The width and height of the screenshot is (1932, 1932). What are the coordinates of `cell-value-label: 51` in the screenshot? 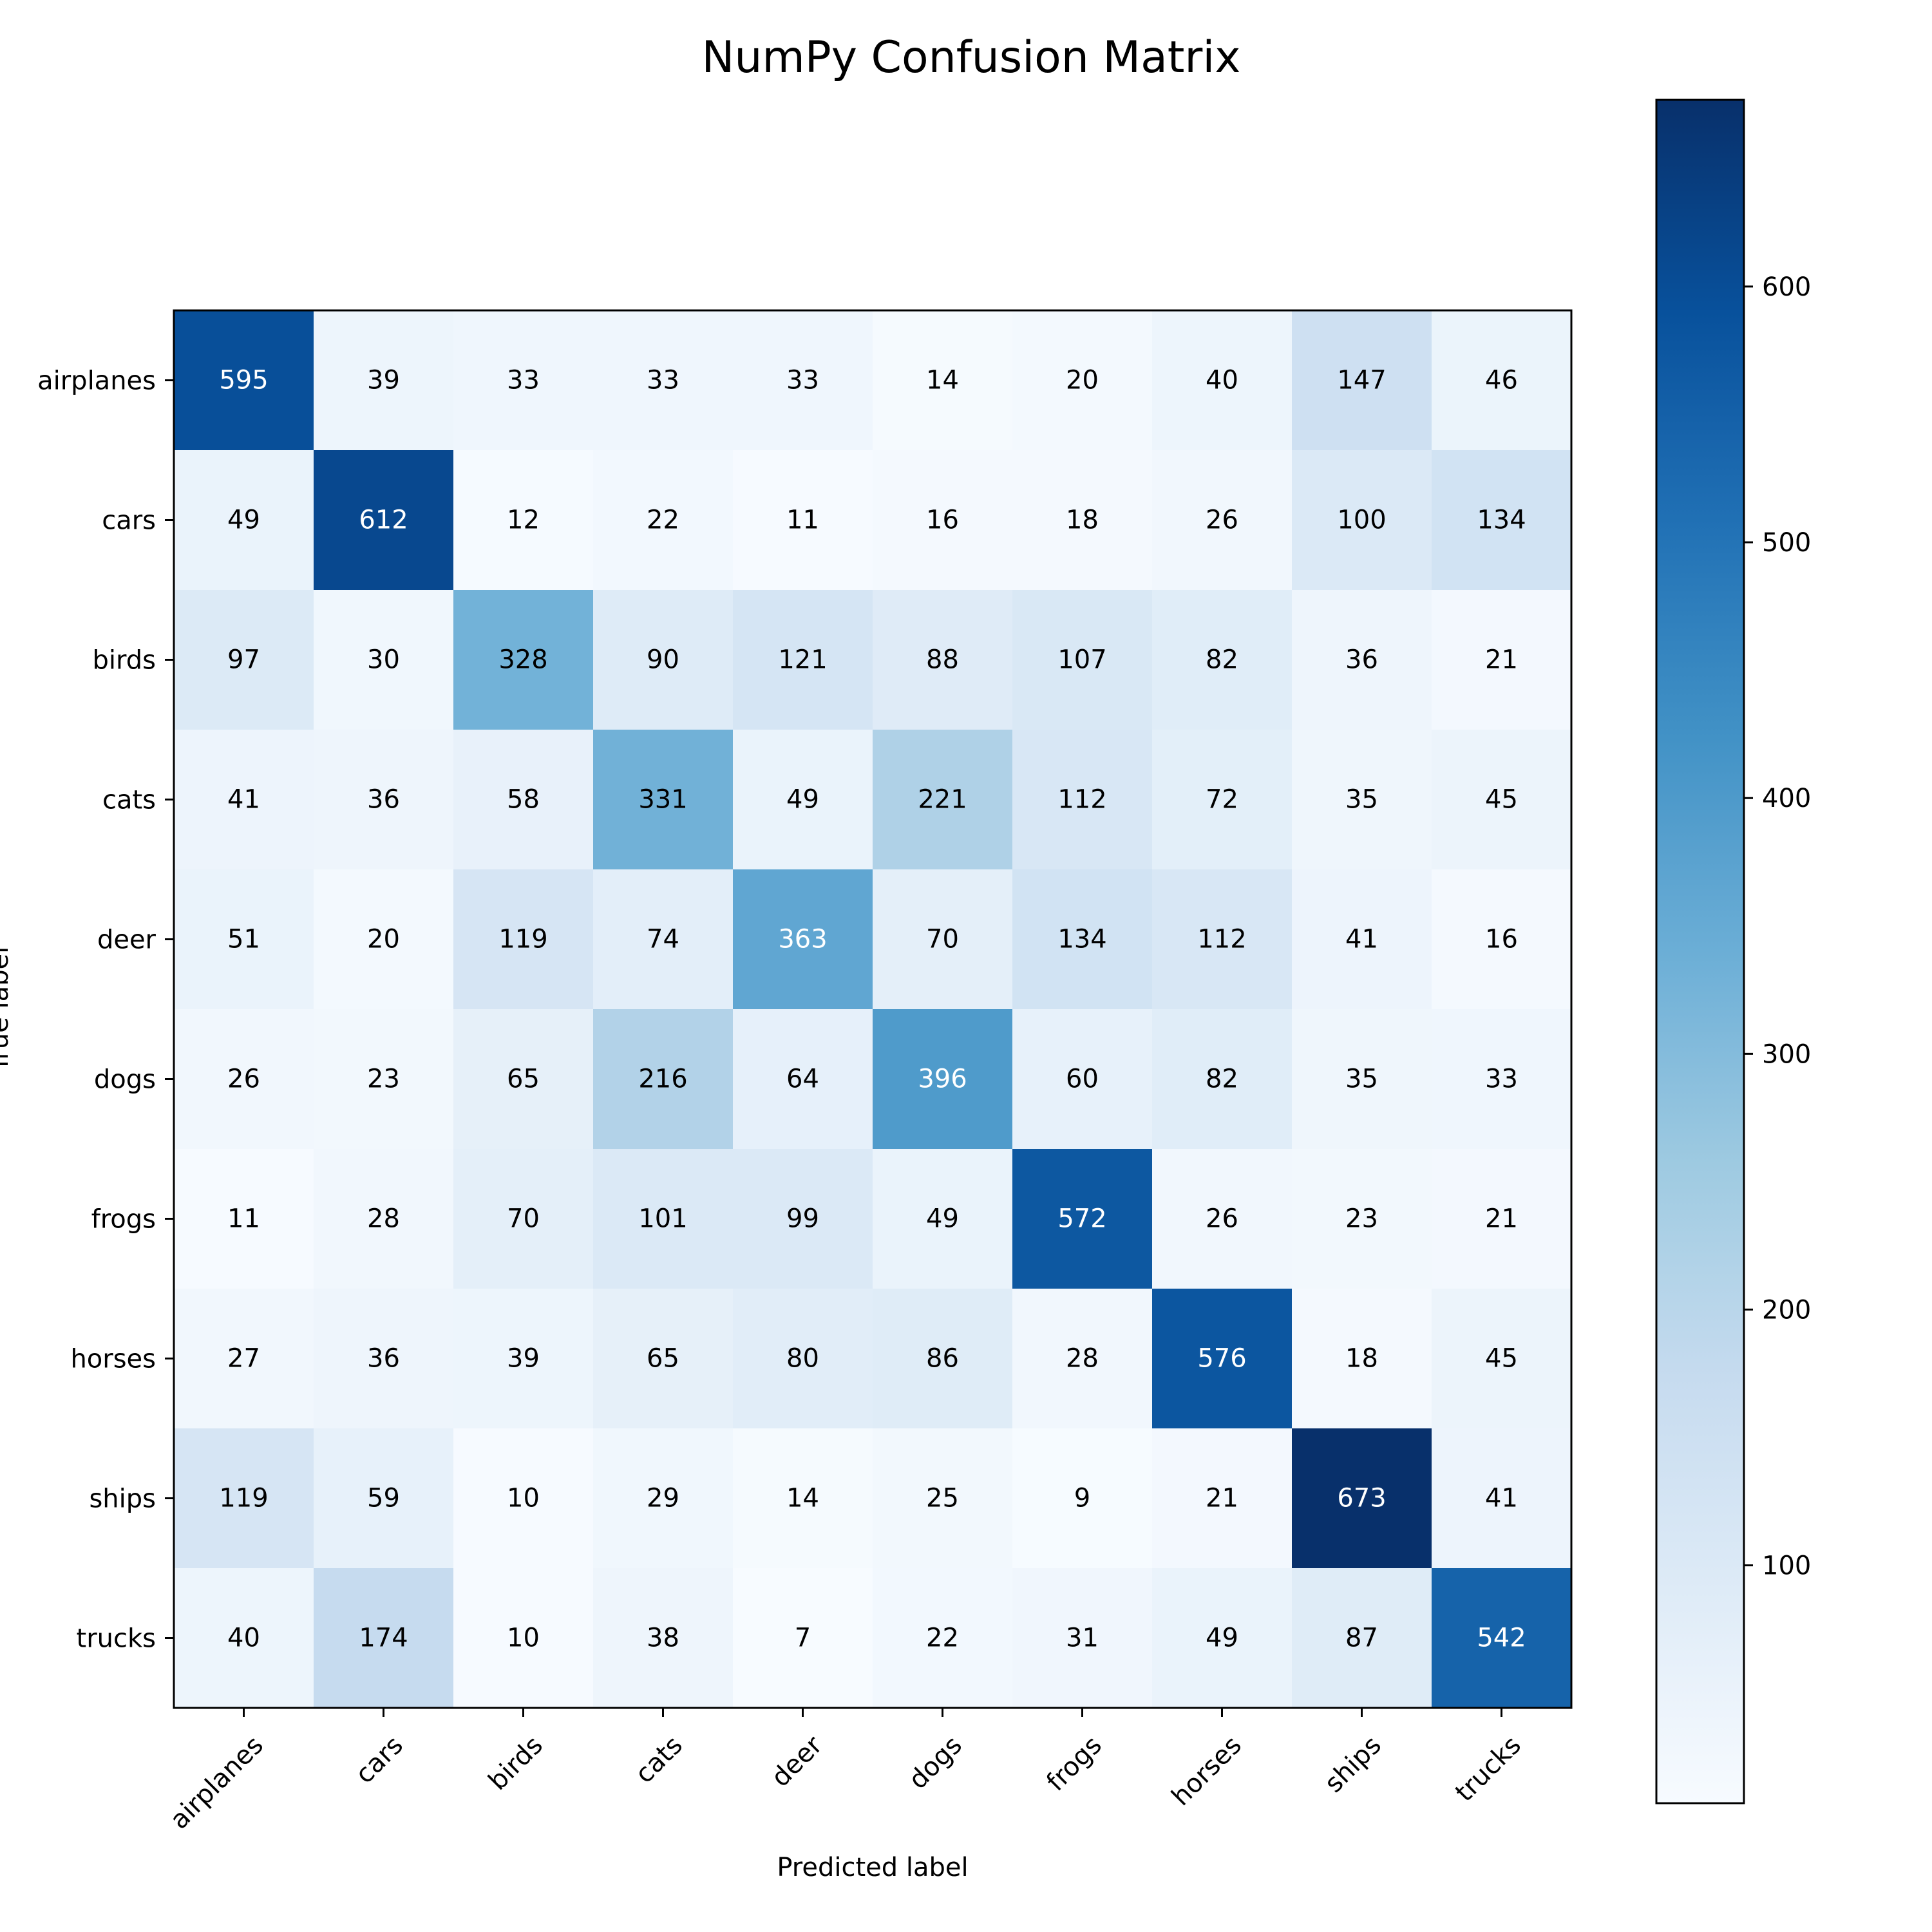 It's located at (243, 940).